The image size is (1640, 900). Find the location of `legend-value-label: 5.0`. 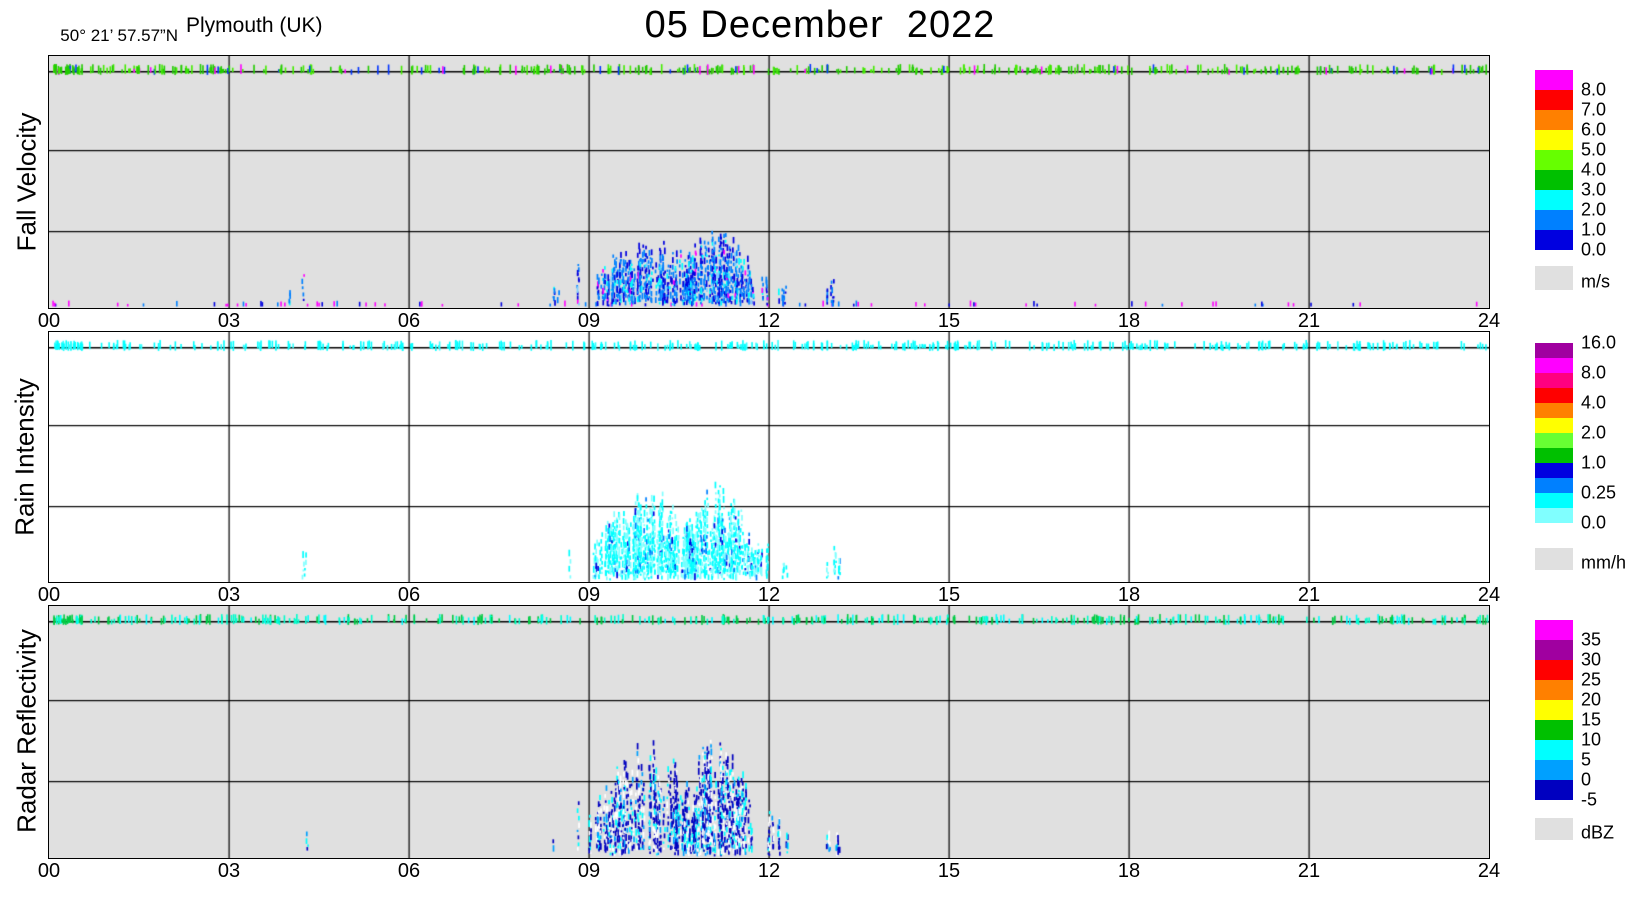

legend-value-label: 5.0 is located at coordinates (1594, 149).